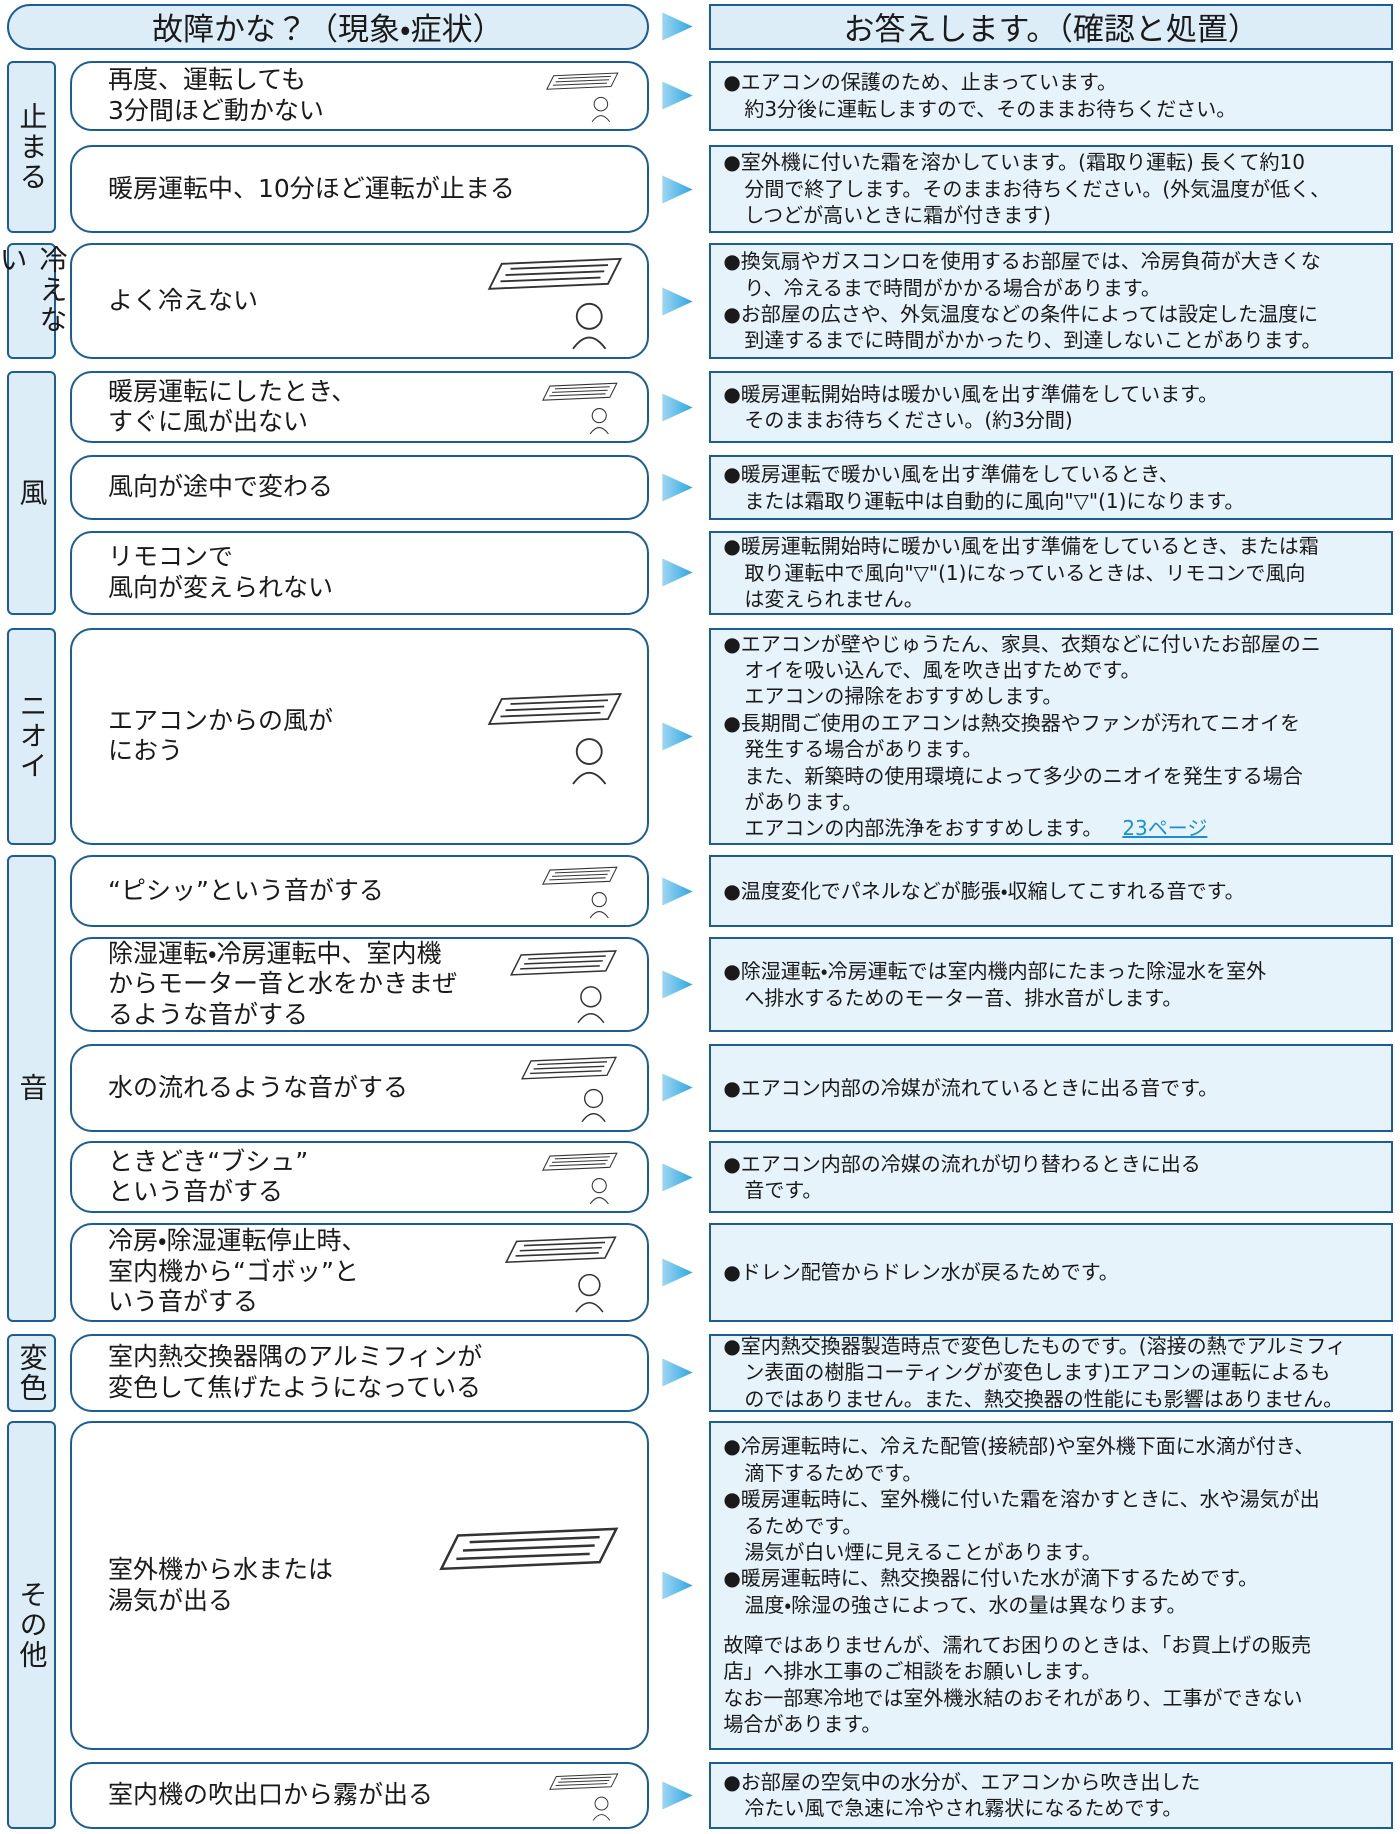 This screenshot has height=1834, width=1400. I want to click on answer-text: ●エアコンが壁やじゅうたん、家具、衣類などに付いたお部屋のニ, so click(1022, 643).